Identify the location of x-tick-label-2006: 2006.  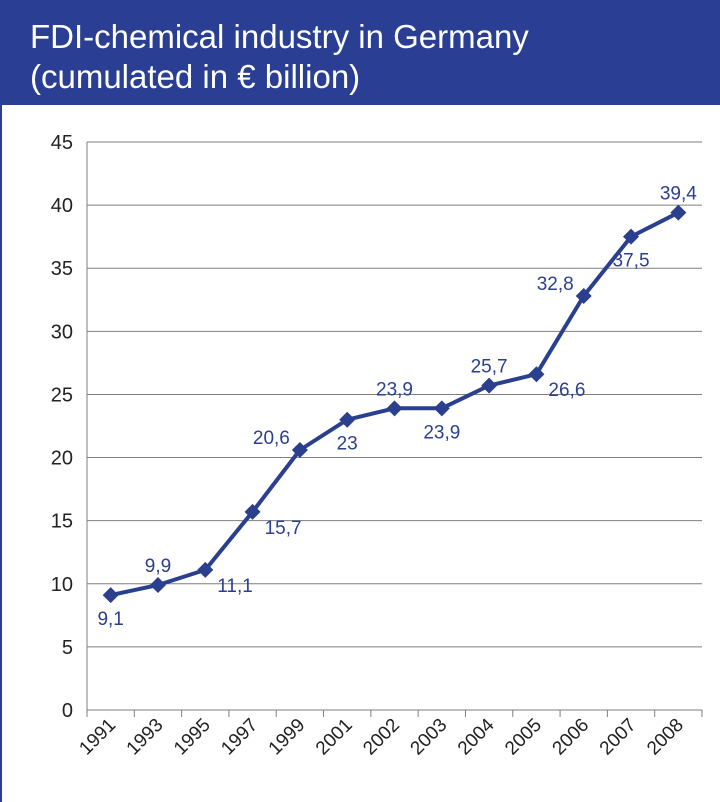
(571, 737).